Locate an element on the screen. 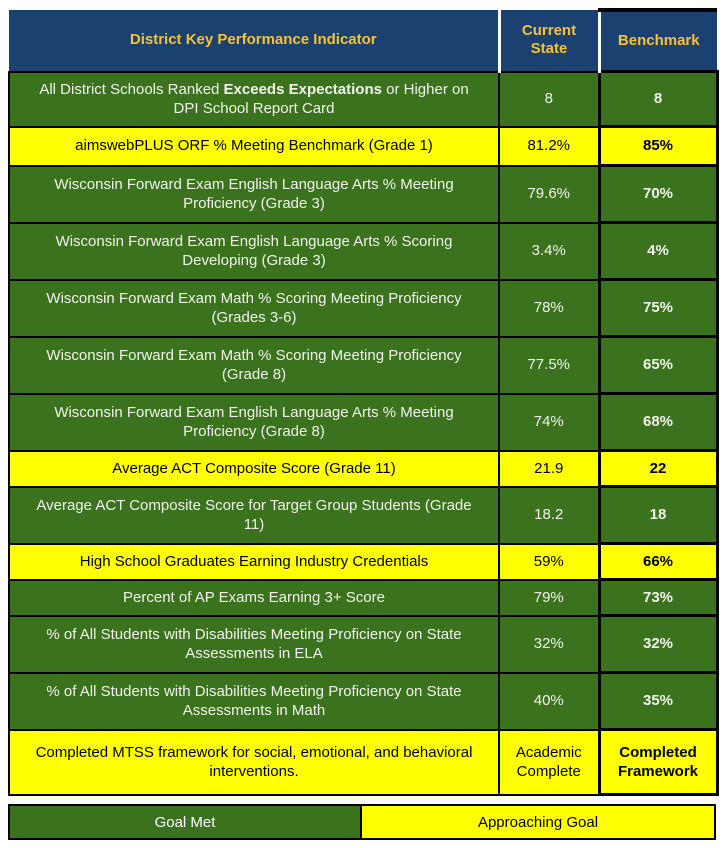  benchmark-cell: 22 is located at coordinates (658, 468).